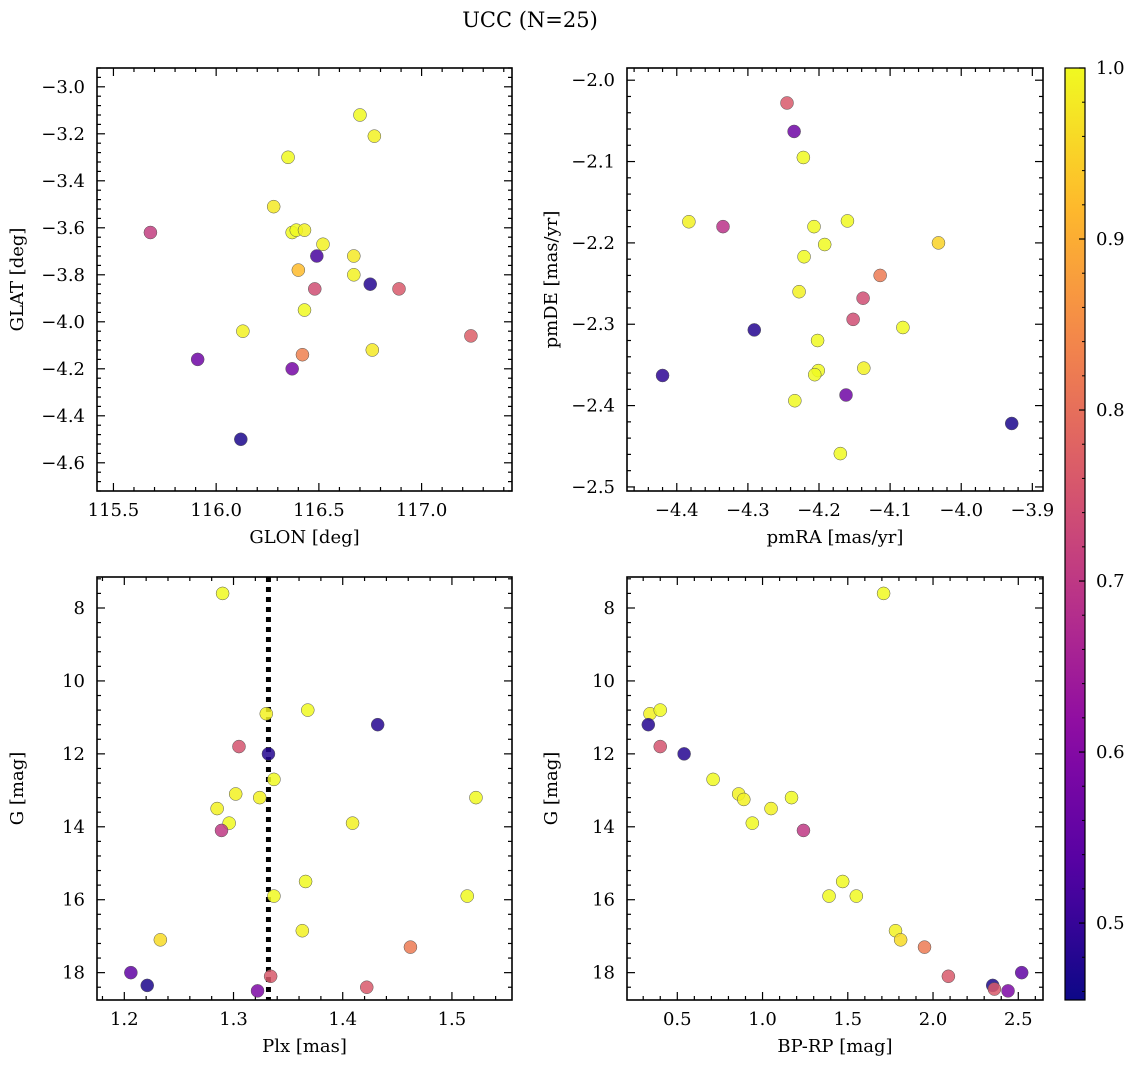  What do you see at coordinates (593, 162) in the screenshot?
I see `y-tick-label: −2.1` at bounding box center [593, 162].